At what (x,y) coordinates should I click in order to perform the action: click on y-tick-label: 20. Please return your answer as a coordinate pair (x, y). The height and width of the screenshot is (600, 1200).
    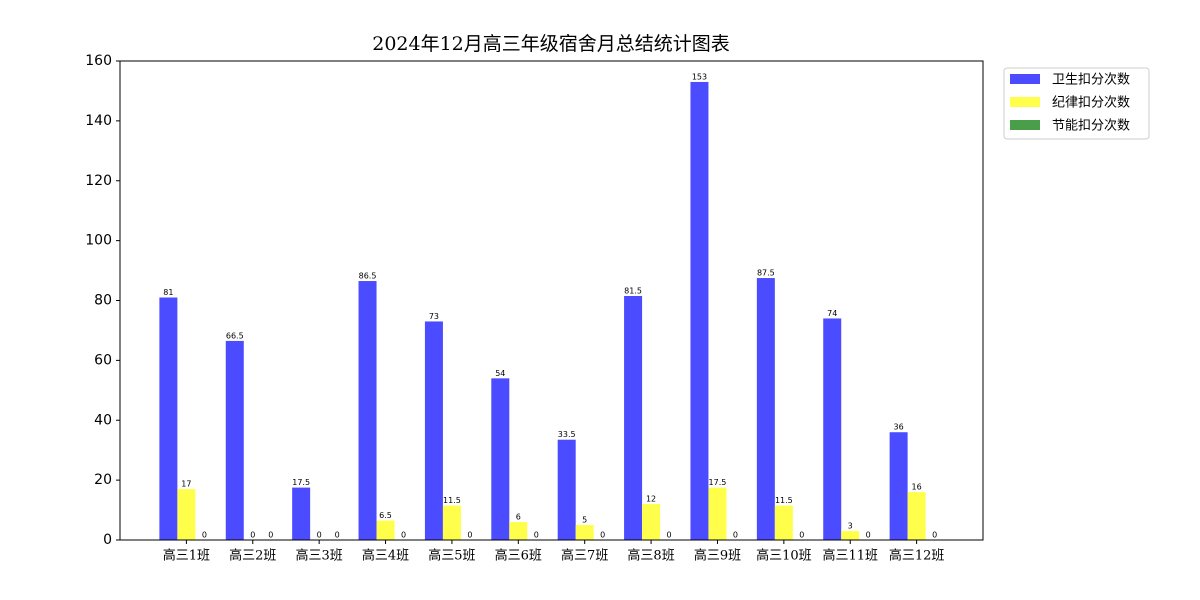
    Looking at the image, I should click on (103, 480).